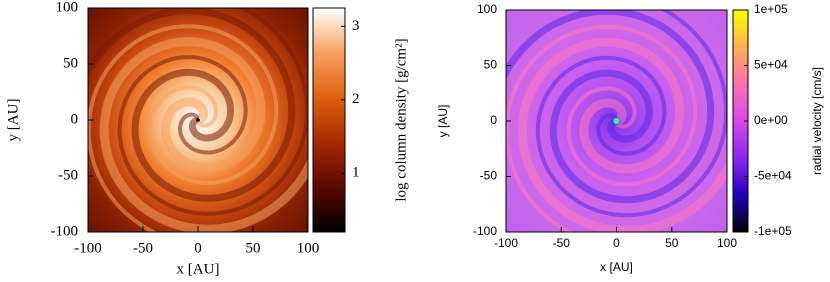  I want to click on colorbar-label: radial velocity [cm/s], so click(817, 121).